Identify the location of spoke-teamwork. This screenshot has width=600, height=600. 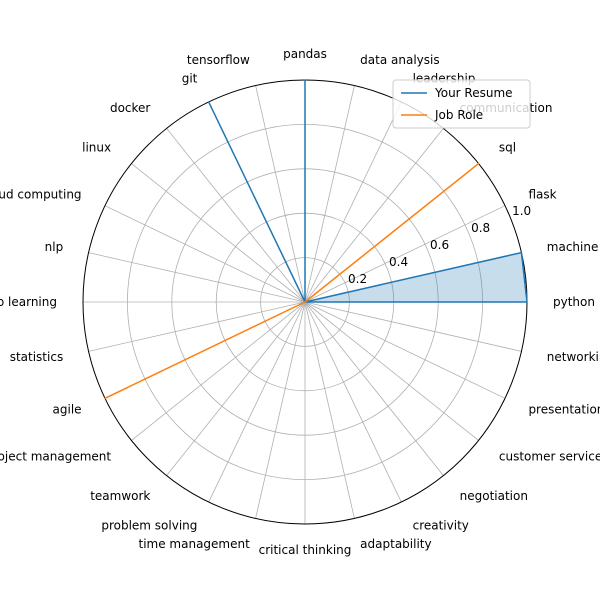
(236, 388).